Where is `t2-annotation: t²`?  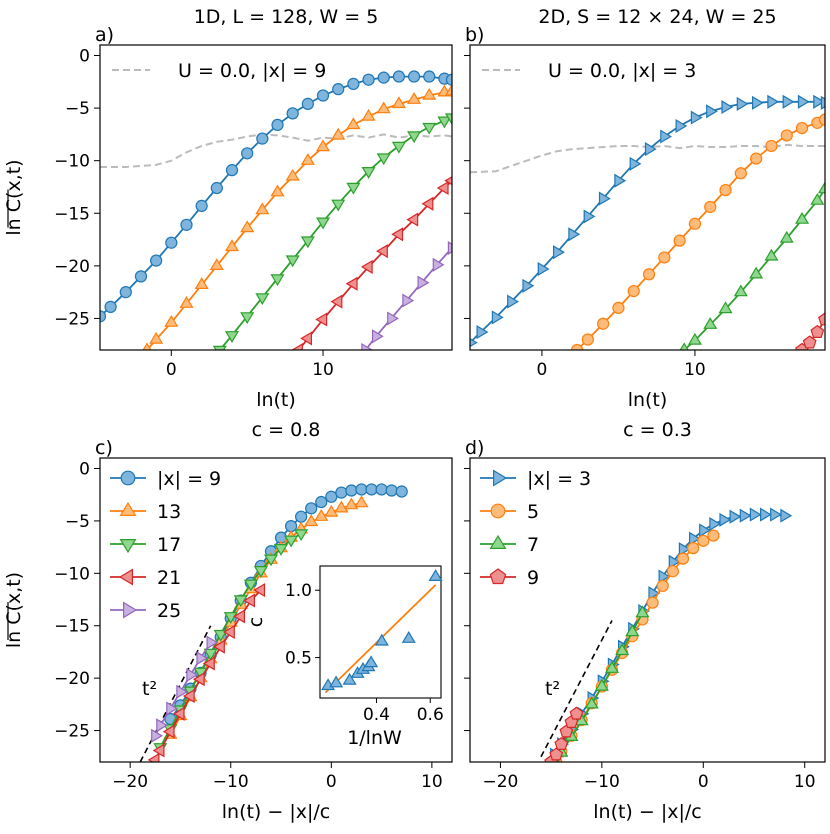
t2-annotation: t² is located at coordinates (149, 689).